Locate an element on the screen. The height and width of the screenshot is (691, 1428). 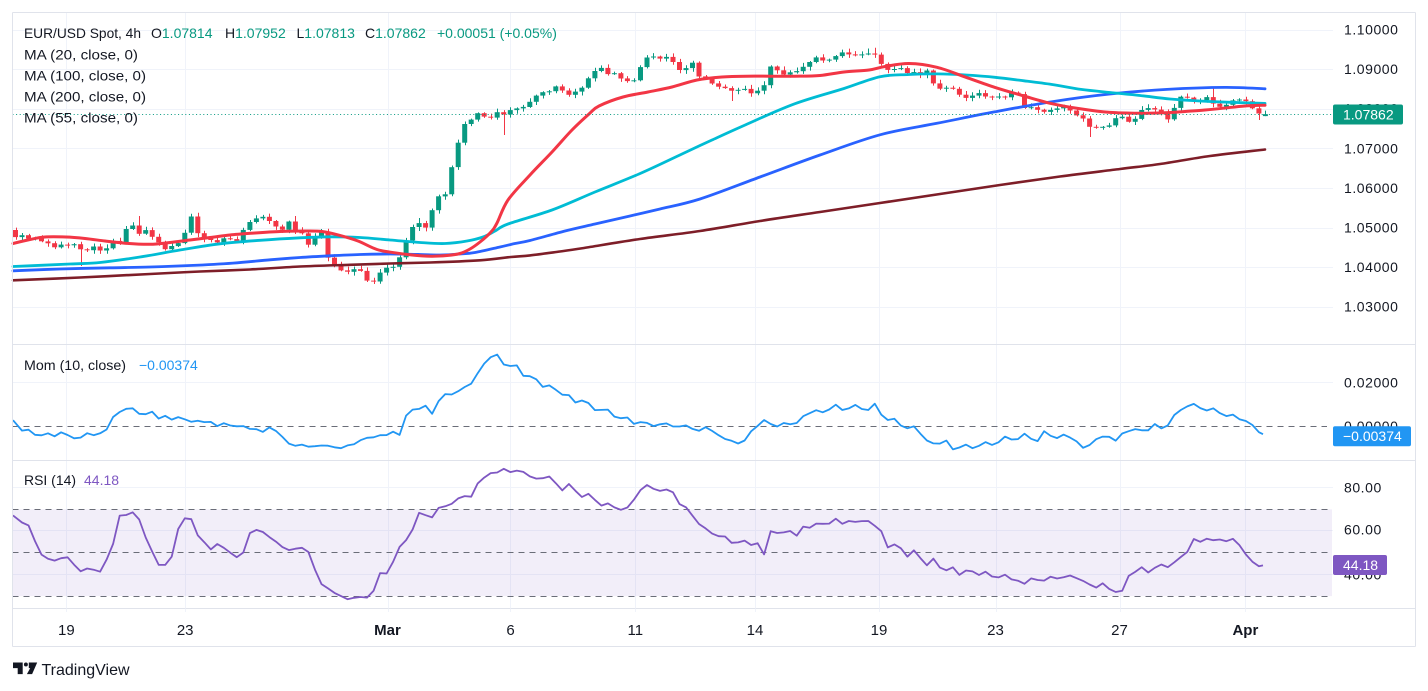
svg-text: TradingView is located at coordinates (86, 670).